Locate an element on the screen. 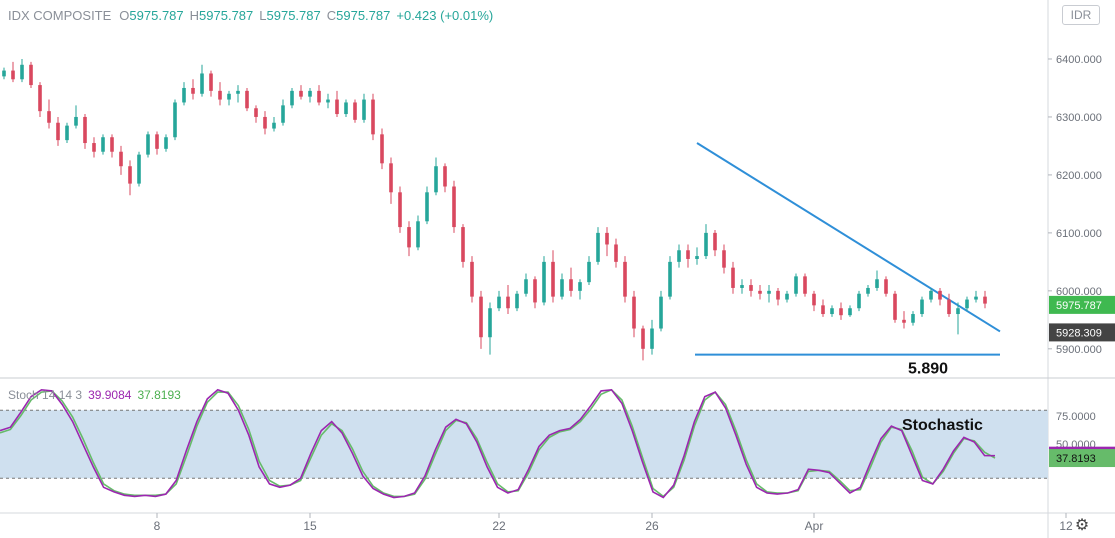 The image size is (1115, 538). support-annotation: 5.890 is located at coordinates (928, 369).